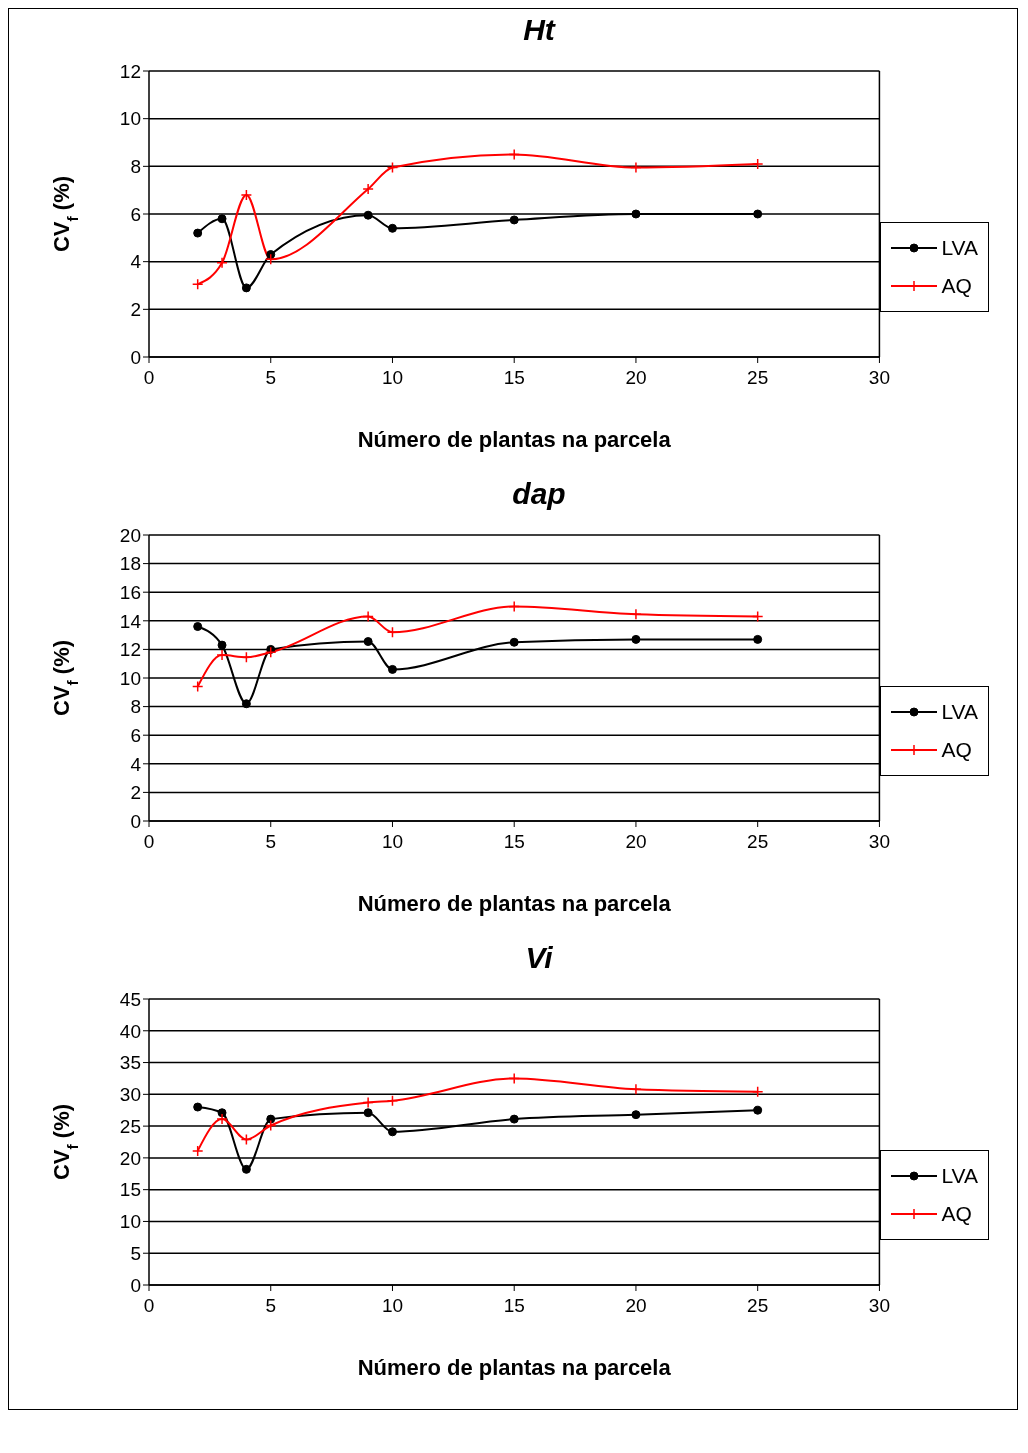  I want to click on chart-title: Vi, so click(539, 958).